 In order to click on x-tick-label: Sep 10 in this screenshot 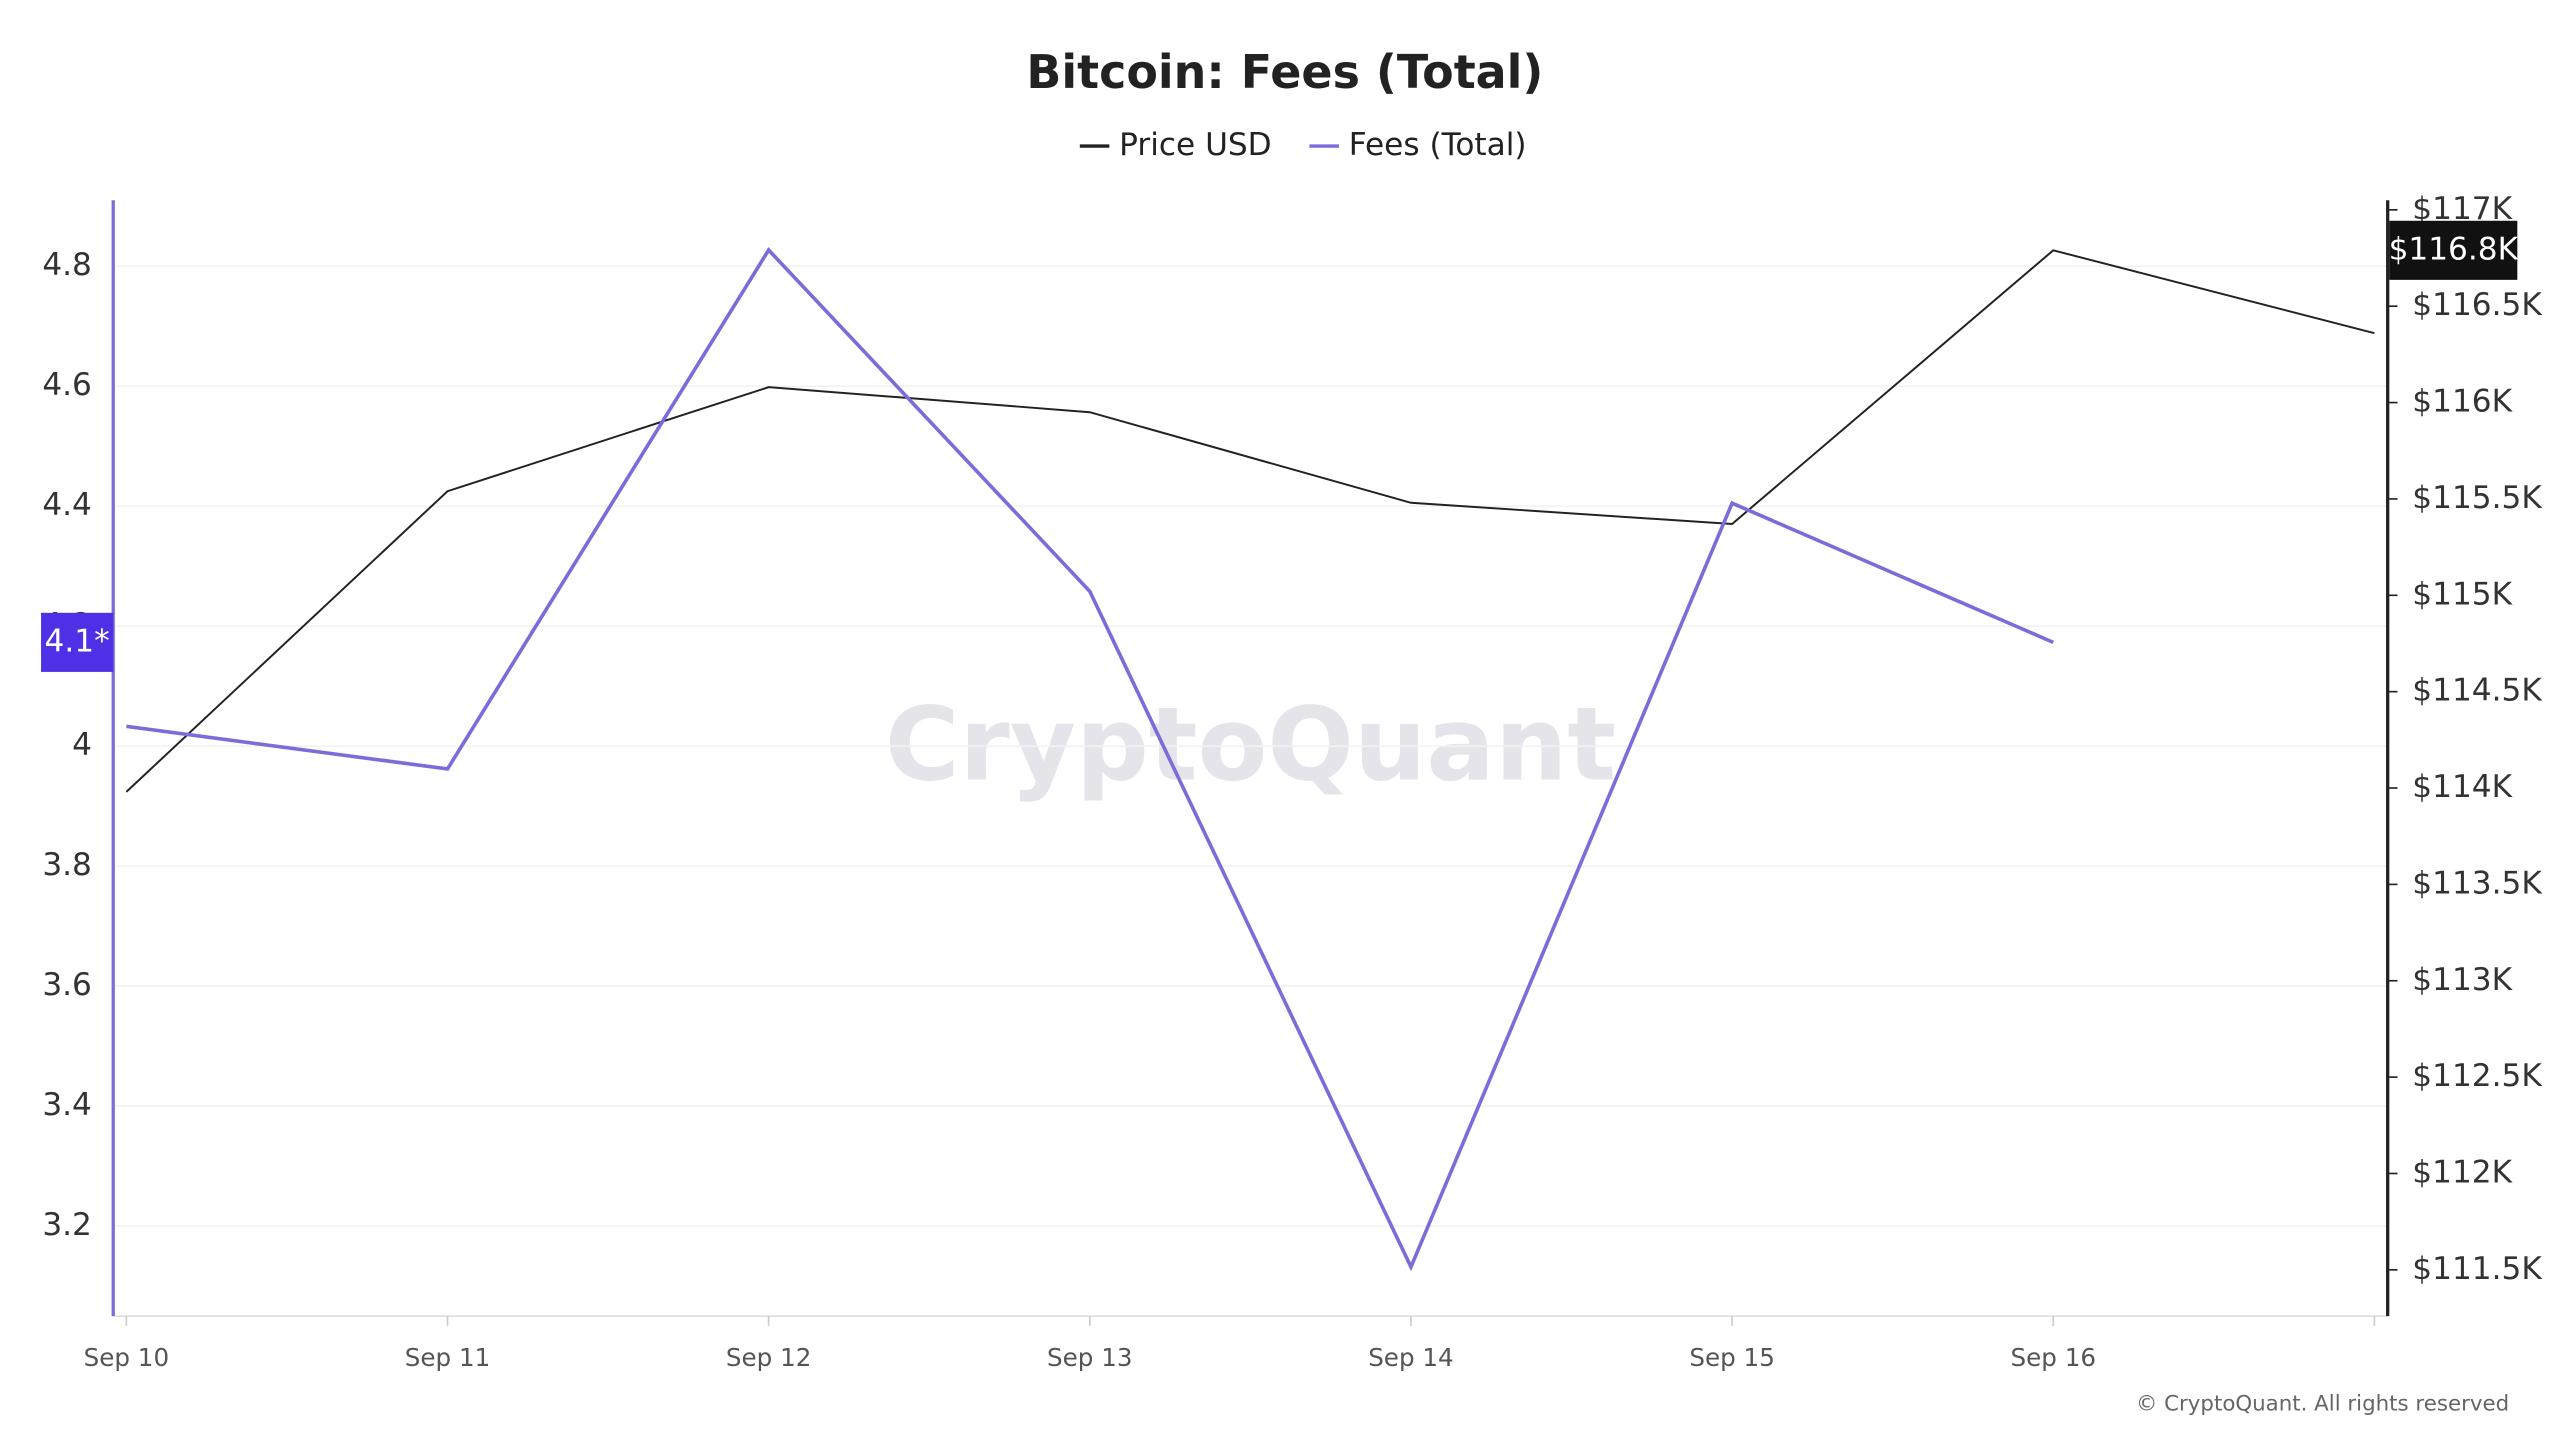, I will do `click(127, 1357)`.